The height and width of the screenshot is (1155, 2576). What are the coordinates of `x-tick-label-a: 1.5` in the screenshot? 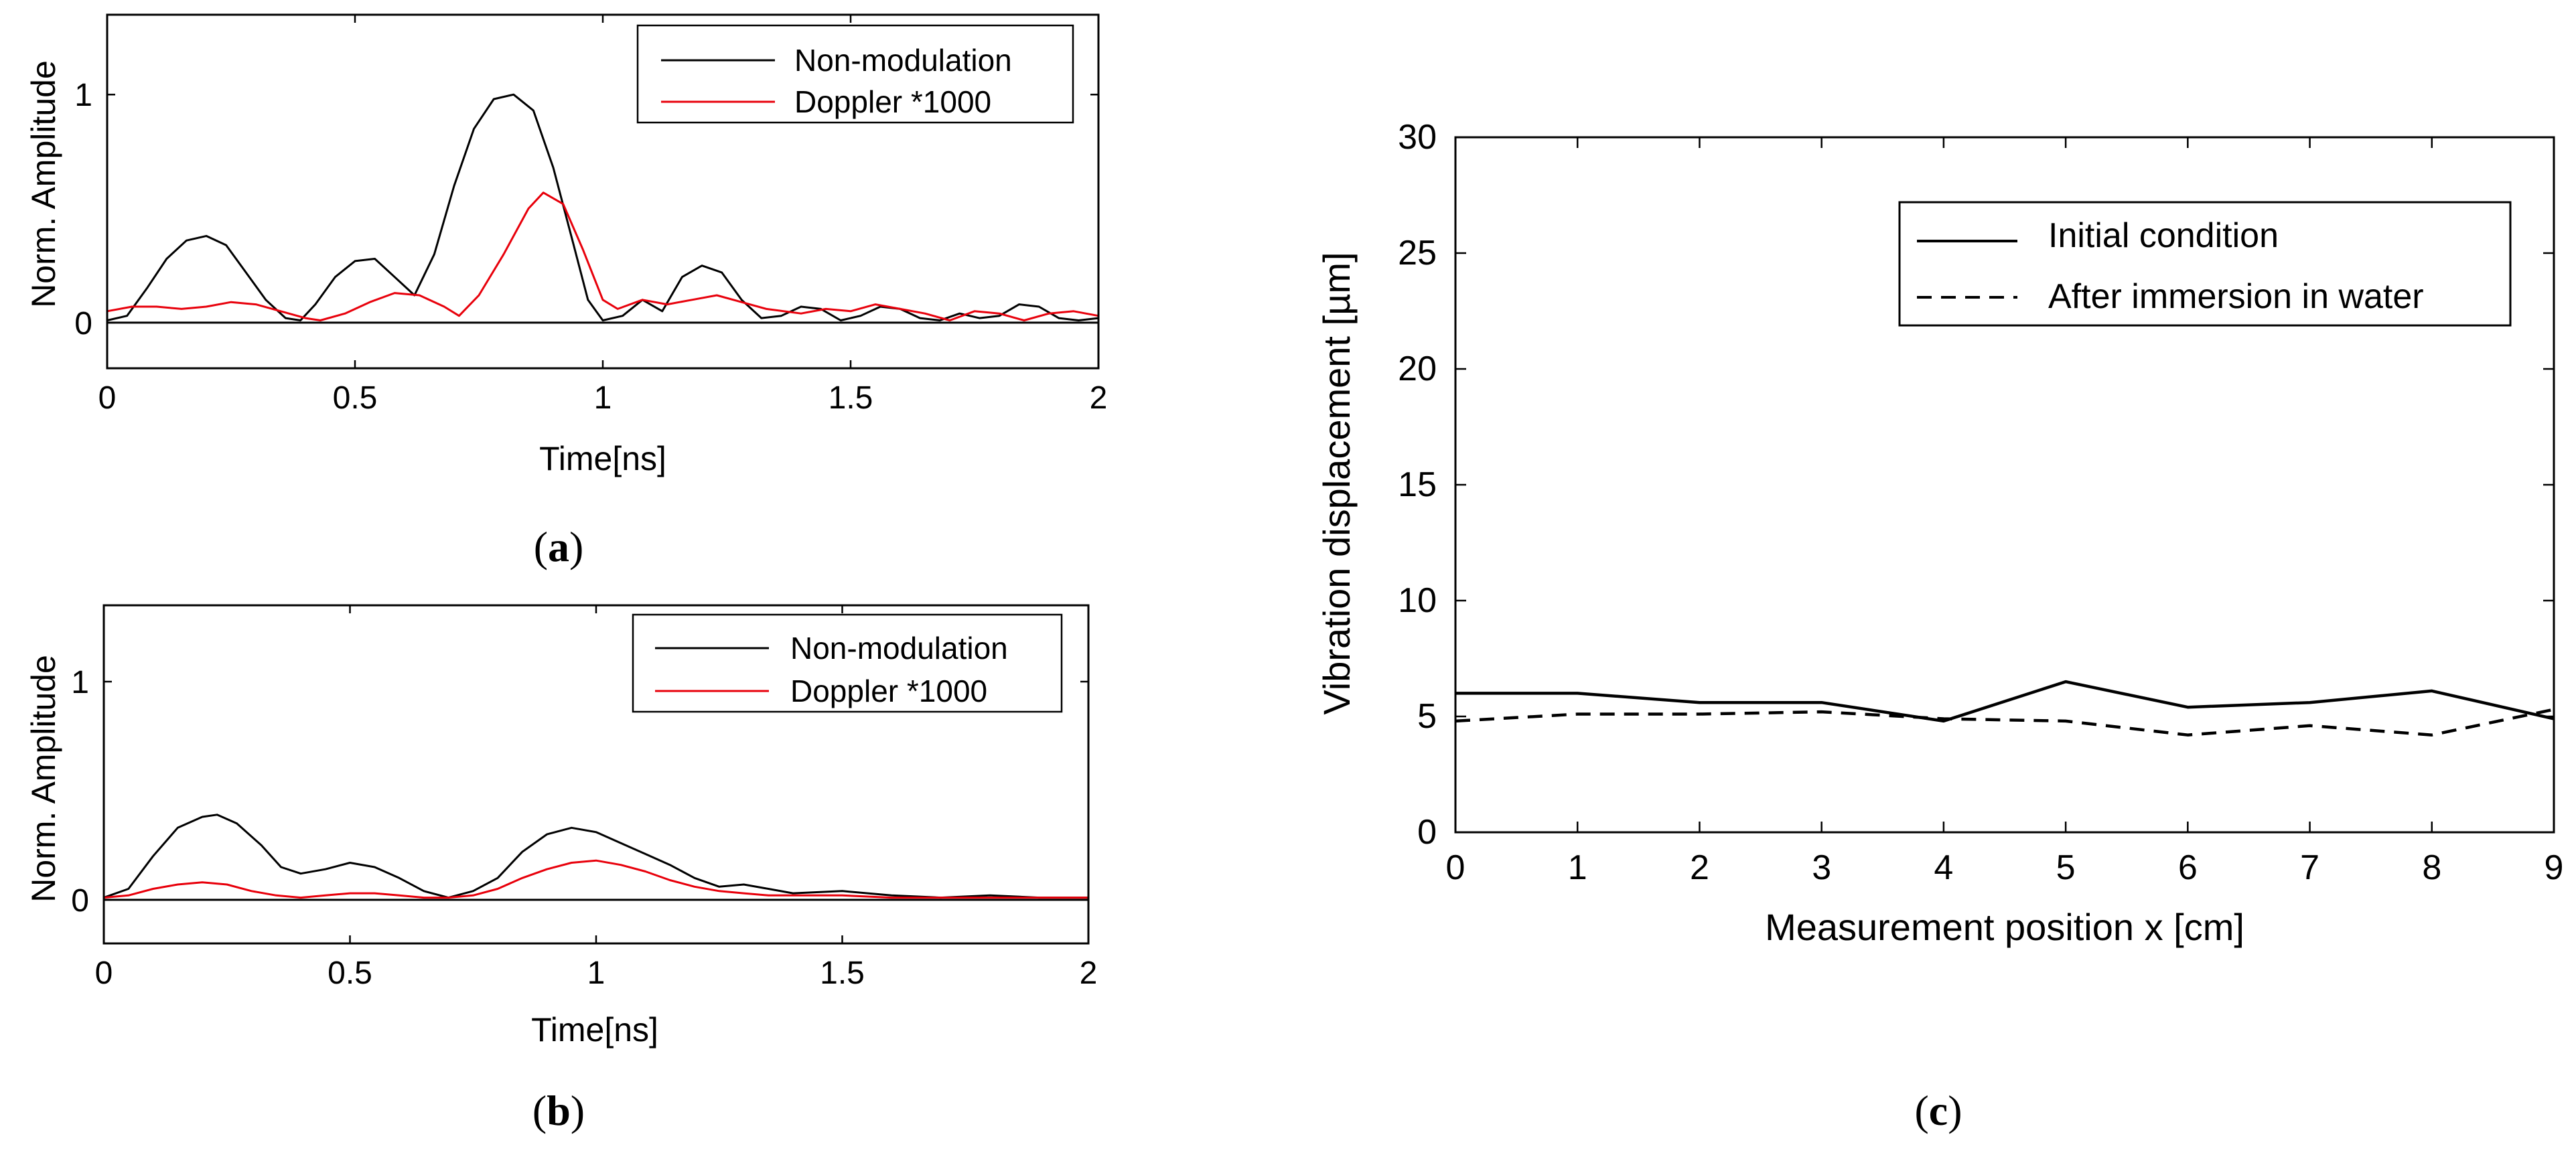 It's located at (851, 398).